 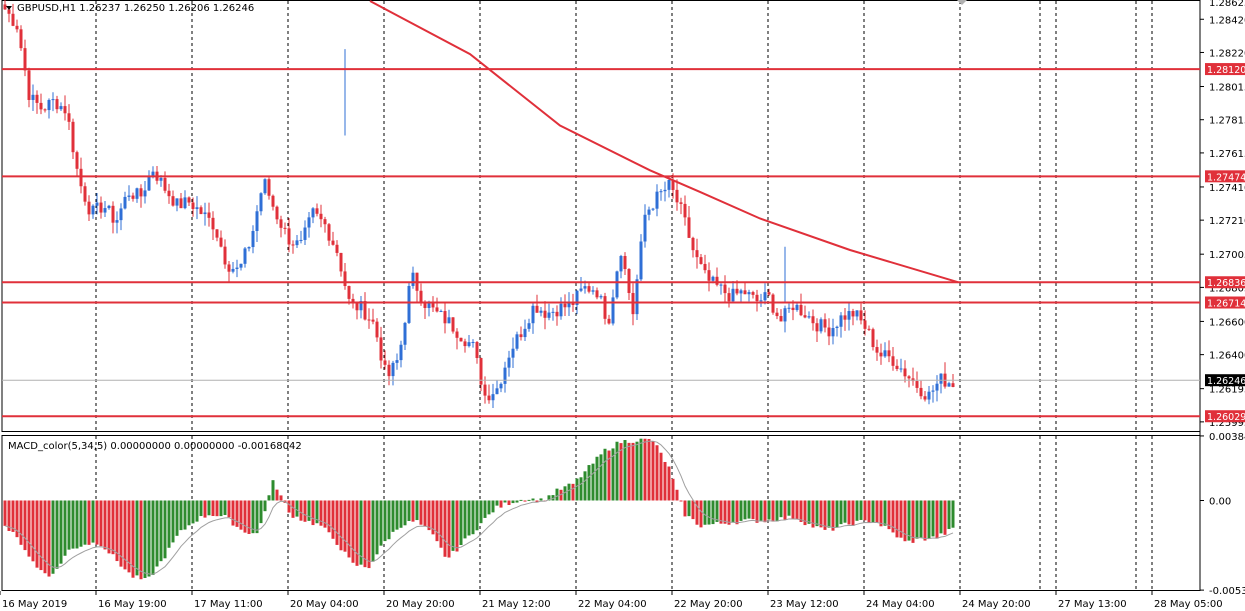 What do you see at coordinates (34, 604) in the screenshot?
I see `time-label: 16 May 2019` at bounding box center [34, 604].